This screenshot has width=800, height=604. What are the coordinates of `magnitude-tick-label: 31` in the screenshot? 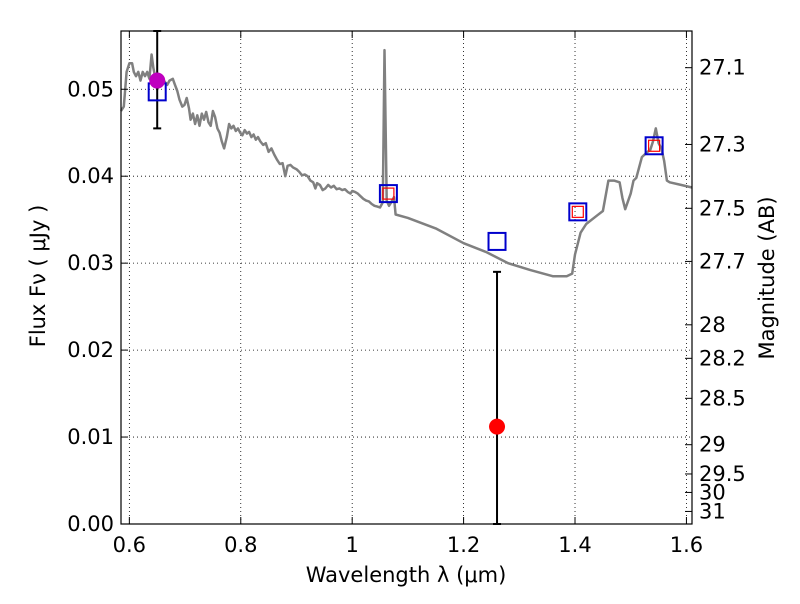 It's located at (712, 511).